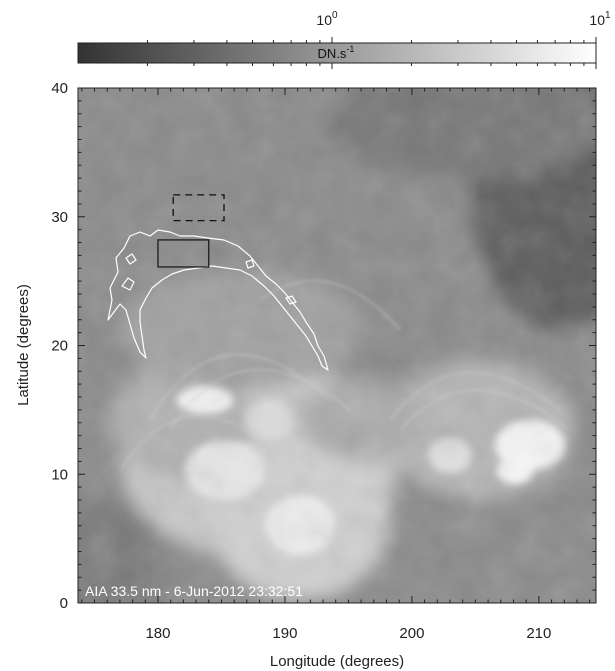  I want to click on y-tick-label: 0, so click(64, 603).